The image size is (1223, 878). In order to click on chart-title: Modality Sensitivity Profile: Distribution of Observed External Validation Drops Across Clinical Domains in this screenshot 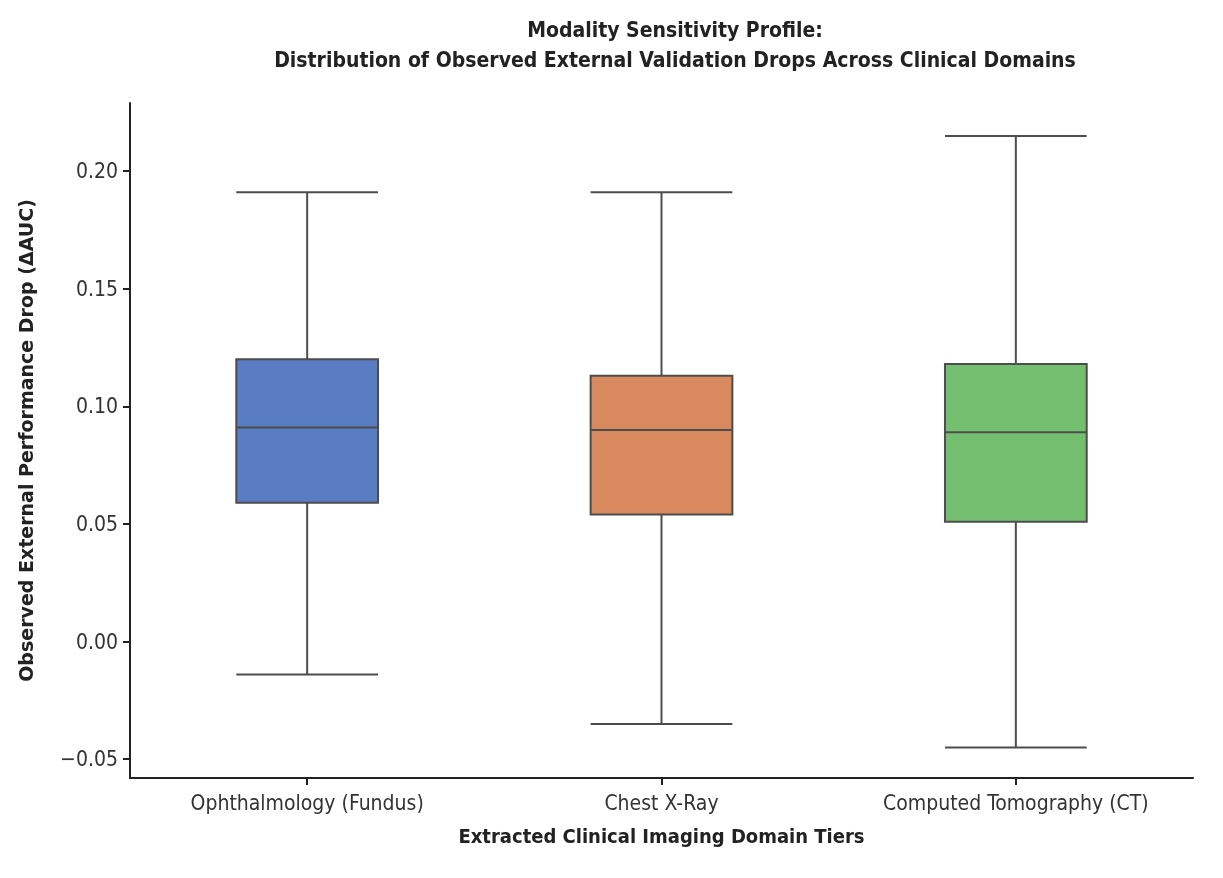, I will do `click(675, 45)`.